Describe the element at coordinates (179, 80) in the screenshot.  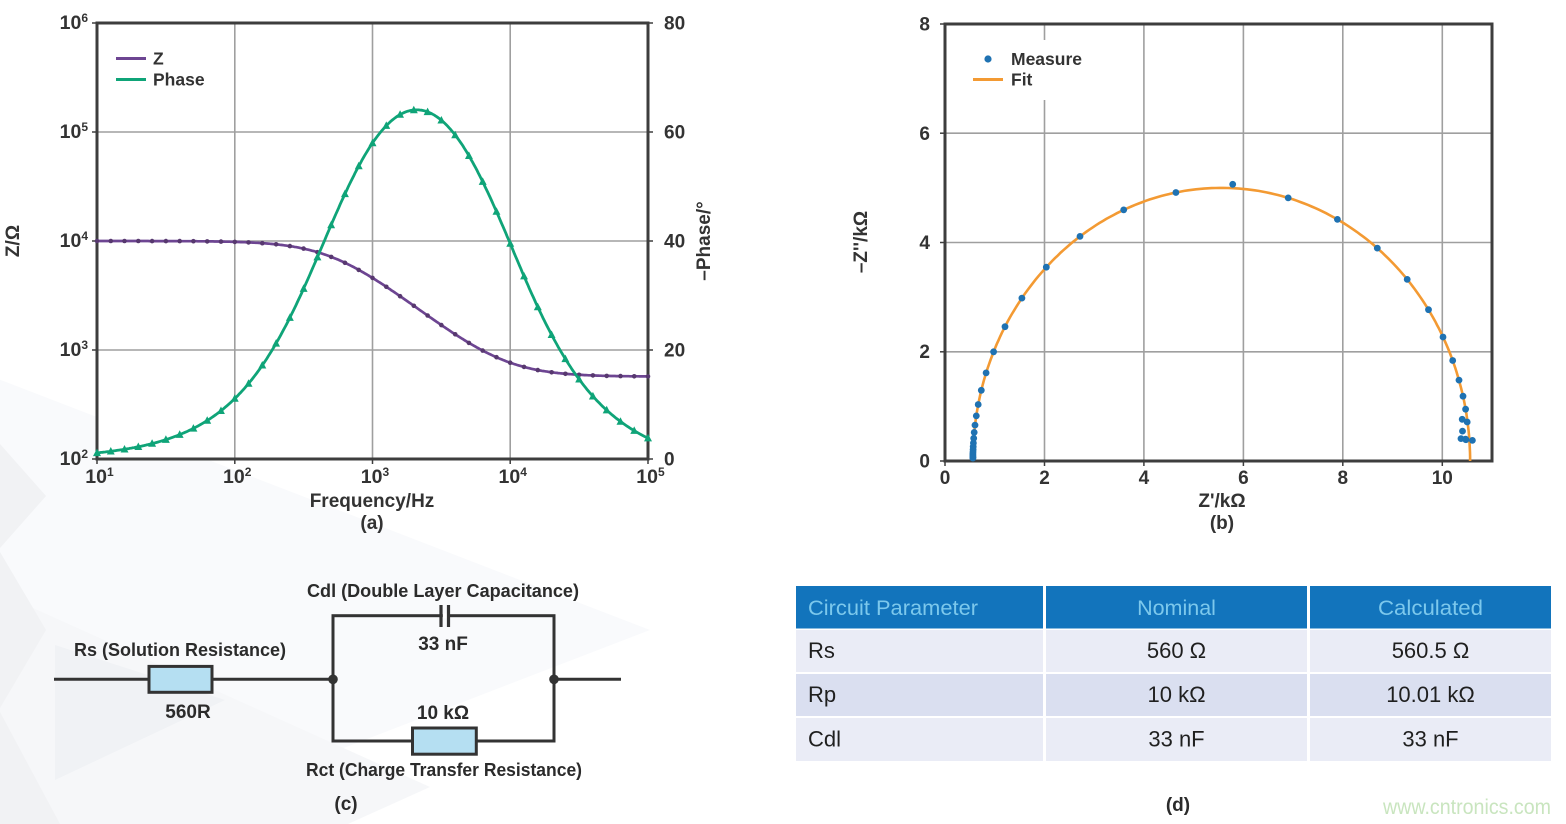
I see `svg-text: Phase` at that location.